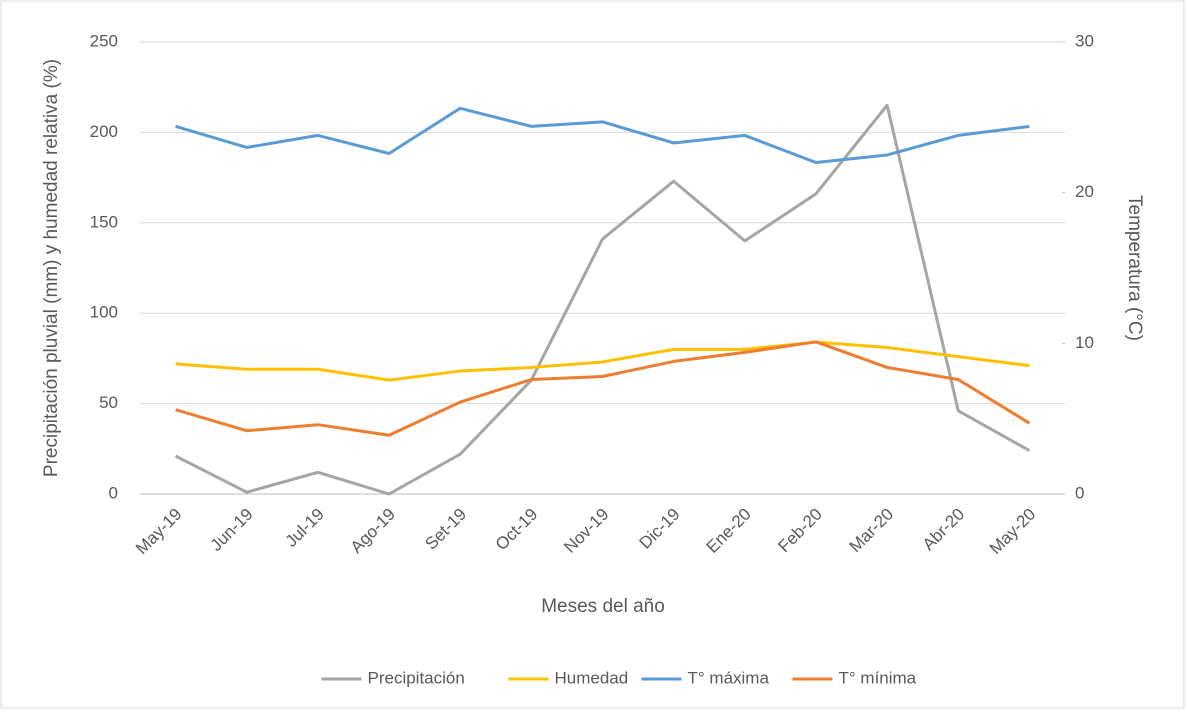 This screenshot has width=1187, height=716. What do you see at coordinates (104, 131) in the screenshot?
I see `y-tick-label: 200` at bounding box center [104, 131].